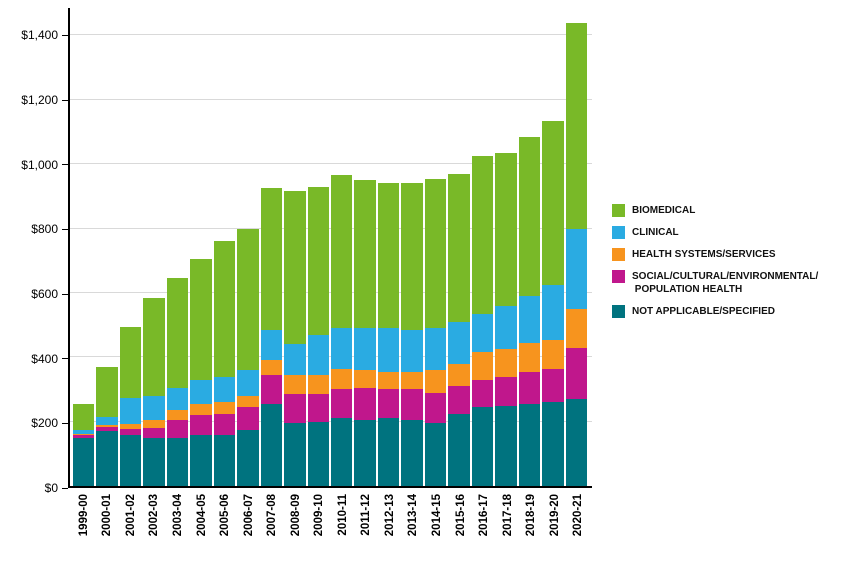 This screenshot has height=578, width=850. What do you see at coordinates (703, 311) in the screenshot?
I see `legend-label: NOT APPLICABLE/SPECIFIED` at bounding box center [703, 311].